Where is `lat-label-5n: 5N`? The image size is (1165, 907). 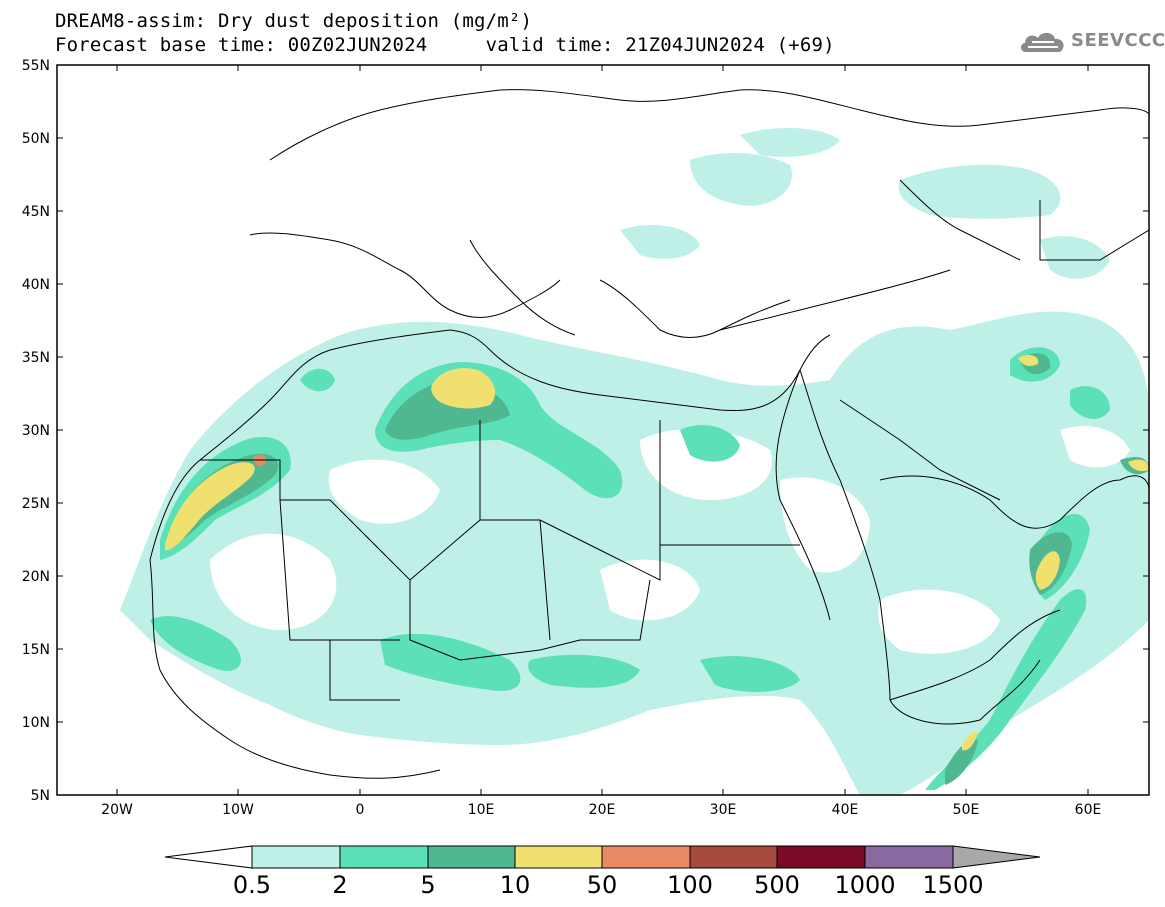 lat-label-5n: 5N is located at coordinates (40, 796).